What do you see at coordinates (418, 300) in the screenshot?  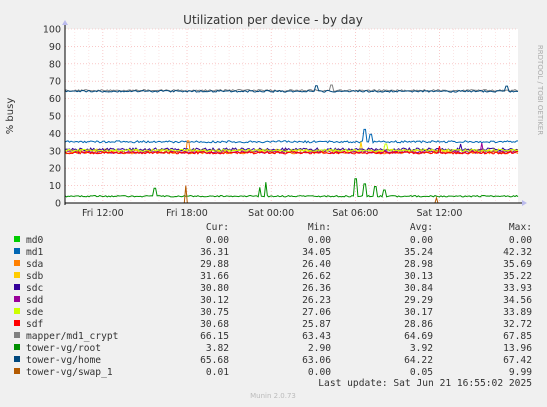 I see `legend-value: 29.29` at bounding box center [418, 300].